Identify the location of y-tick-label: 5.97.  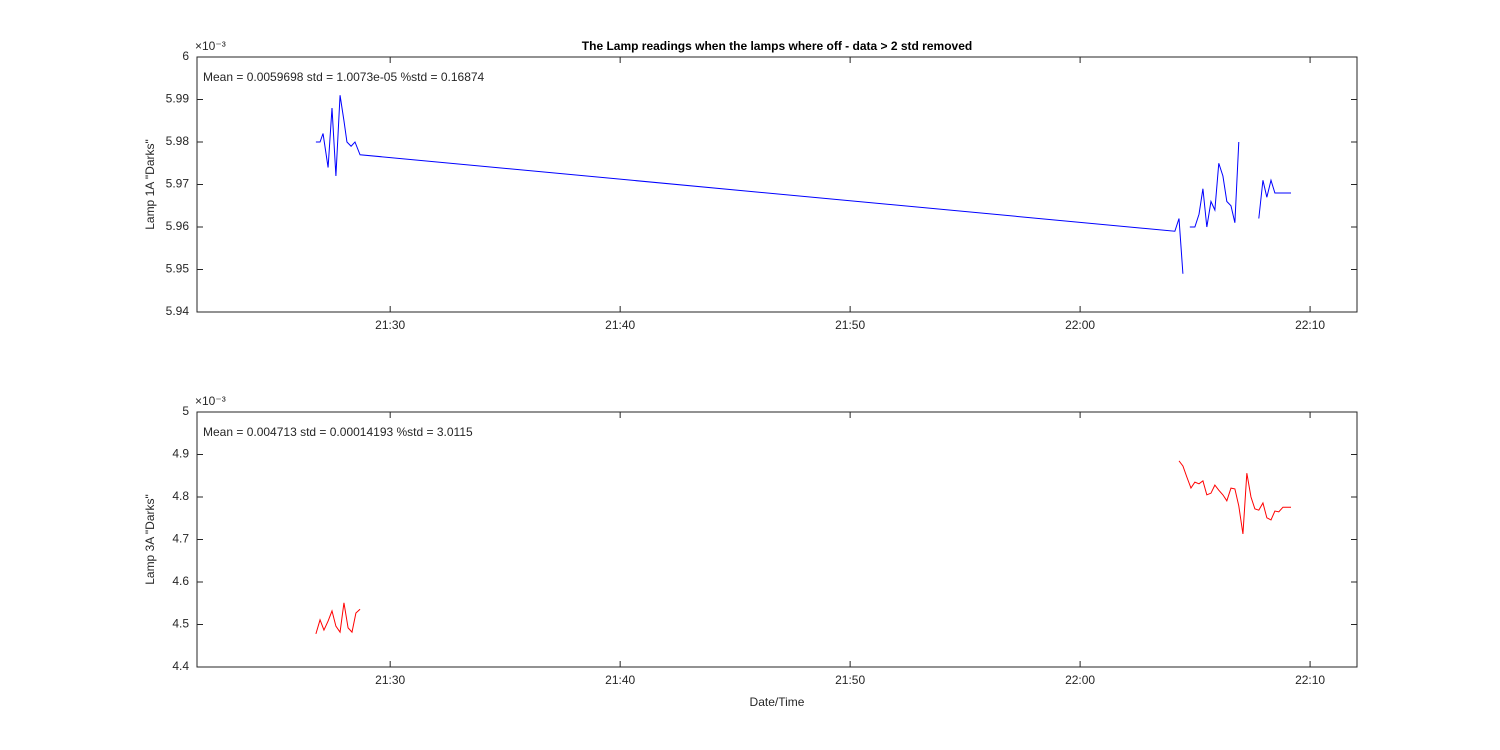
(178, 184).